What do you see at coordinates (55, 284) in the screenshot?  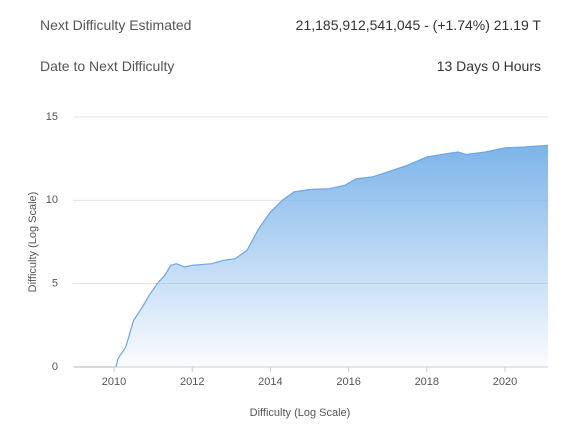 I see `y-tick-label: 5` at bounding box center [55, 284].